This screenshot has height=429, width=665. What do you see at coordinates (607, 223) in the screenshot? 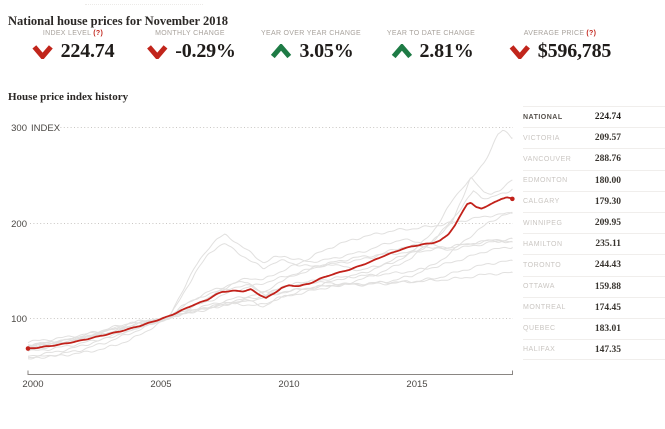
I see `legend-city-value: 209.95` at bounding box center [607, 223].